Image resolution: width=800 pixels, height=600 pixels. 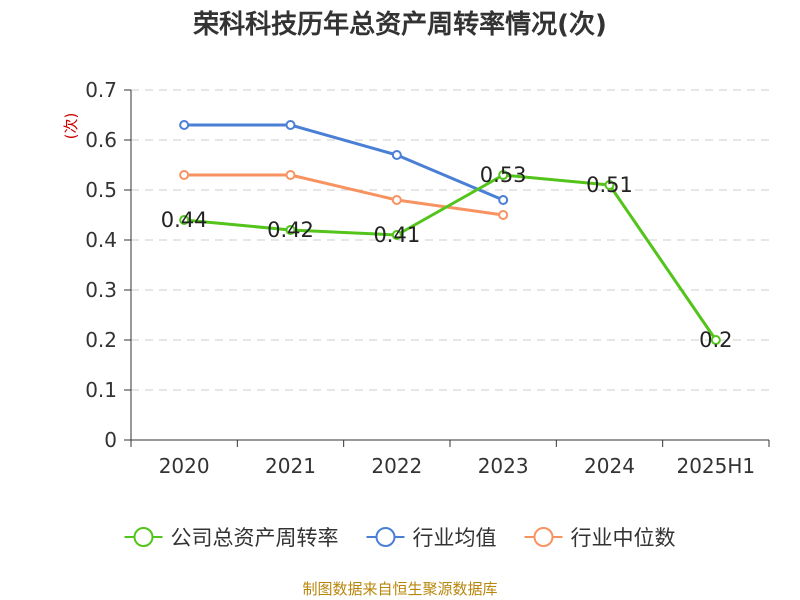 What do you see at coordinates (400, 25) in the screenshot?
I see `chart-title: 荣科科技历年总资产周转率情况(次)` at bounding box center [400, 25].